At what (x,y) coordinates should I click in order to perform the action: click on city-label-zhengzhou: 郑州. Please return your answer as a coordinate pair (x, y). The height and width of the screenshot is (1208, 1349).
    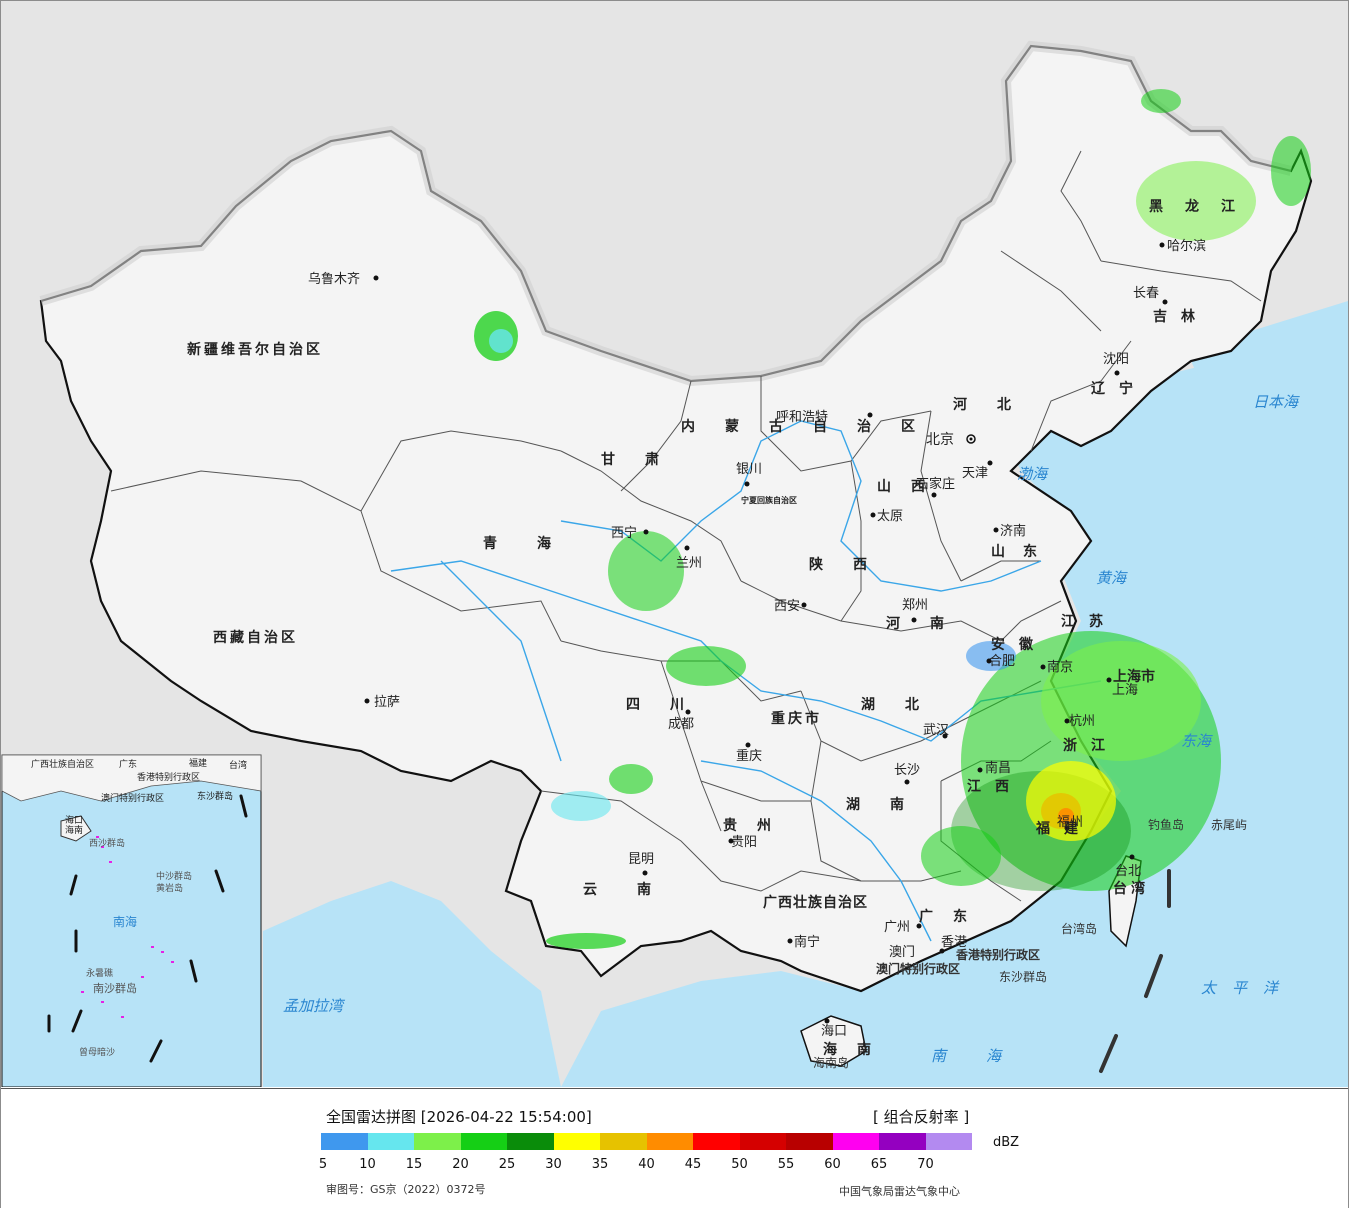
    Looking at the image, I should click on (915, 605).